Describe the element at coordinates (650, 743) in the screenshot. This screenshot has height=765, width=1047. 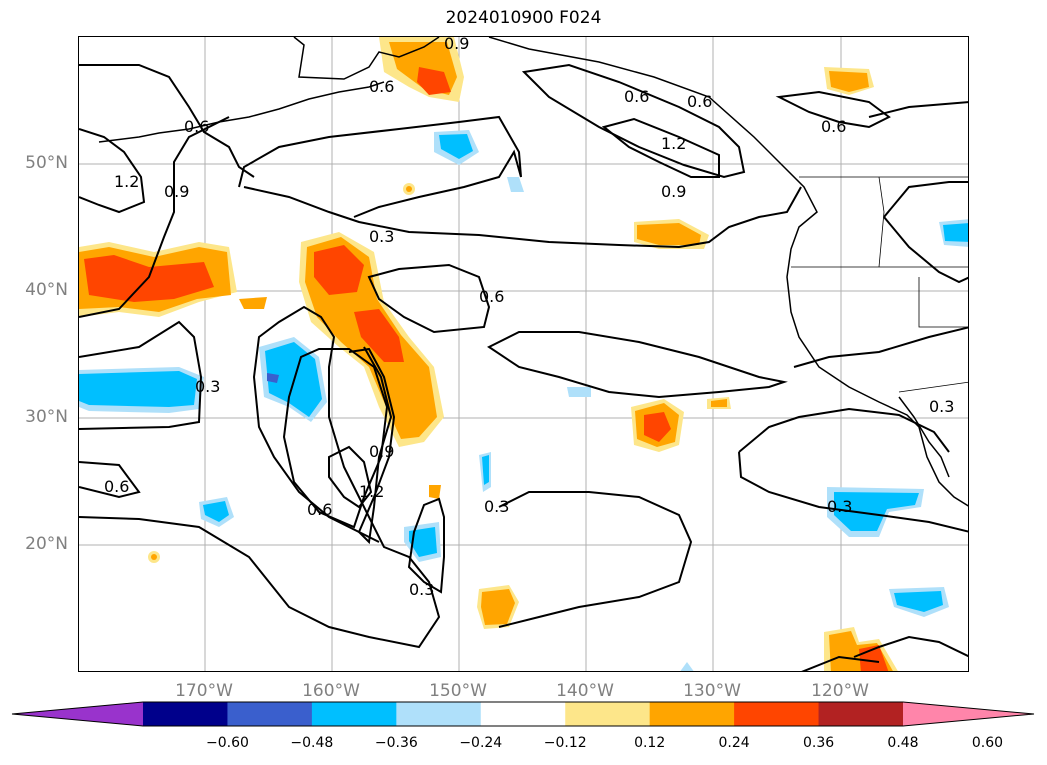
I see `colorbar-tick-label: 0.12` at that location.